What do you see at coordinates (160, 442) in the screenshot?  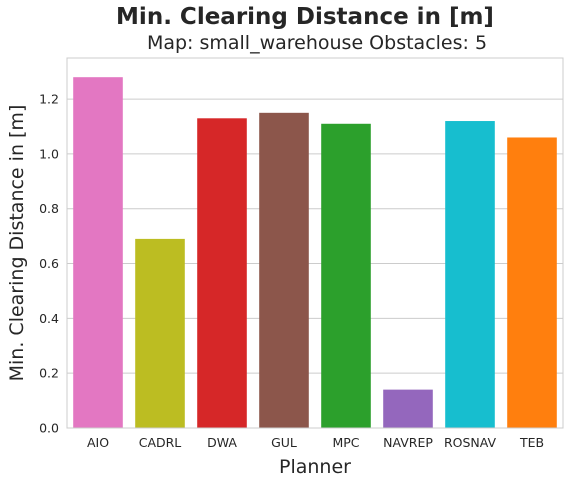 I see `x-tick-label: CADRL` at bounding box center [160, 442].